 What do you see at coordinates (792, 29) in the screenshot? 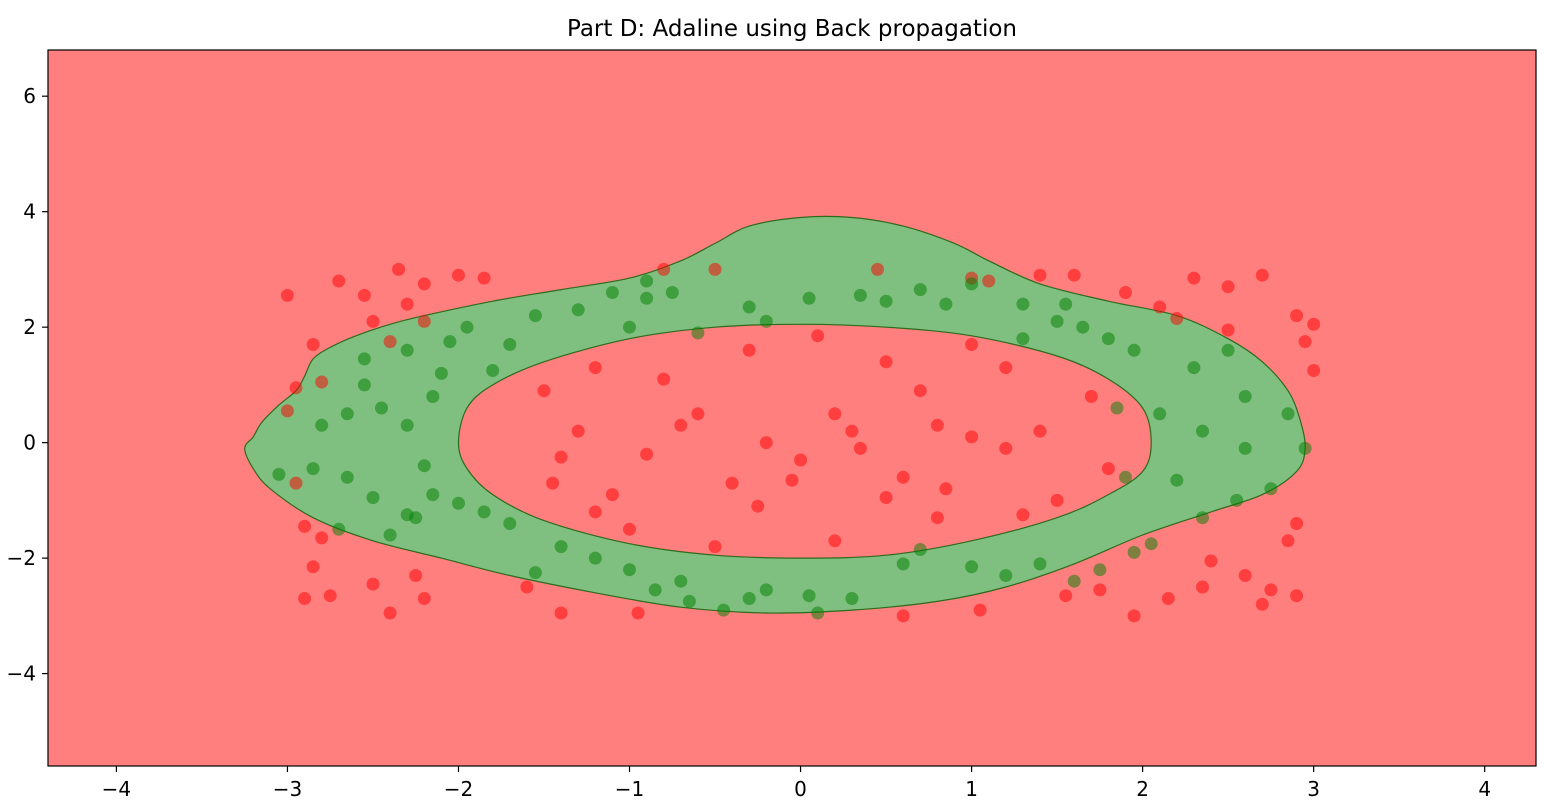
I see `chart-title: Part D: Adaline using Back propagation` at bounding box center [792, 29].